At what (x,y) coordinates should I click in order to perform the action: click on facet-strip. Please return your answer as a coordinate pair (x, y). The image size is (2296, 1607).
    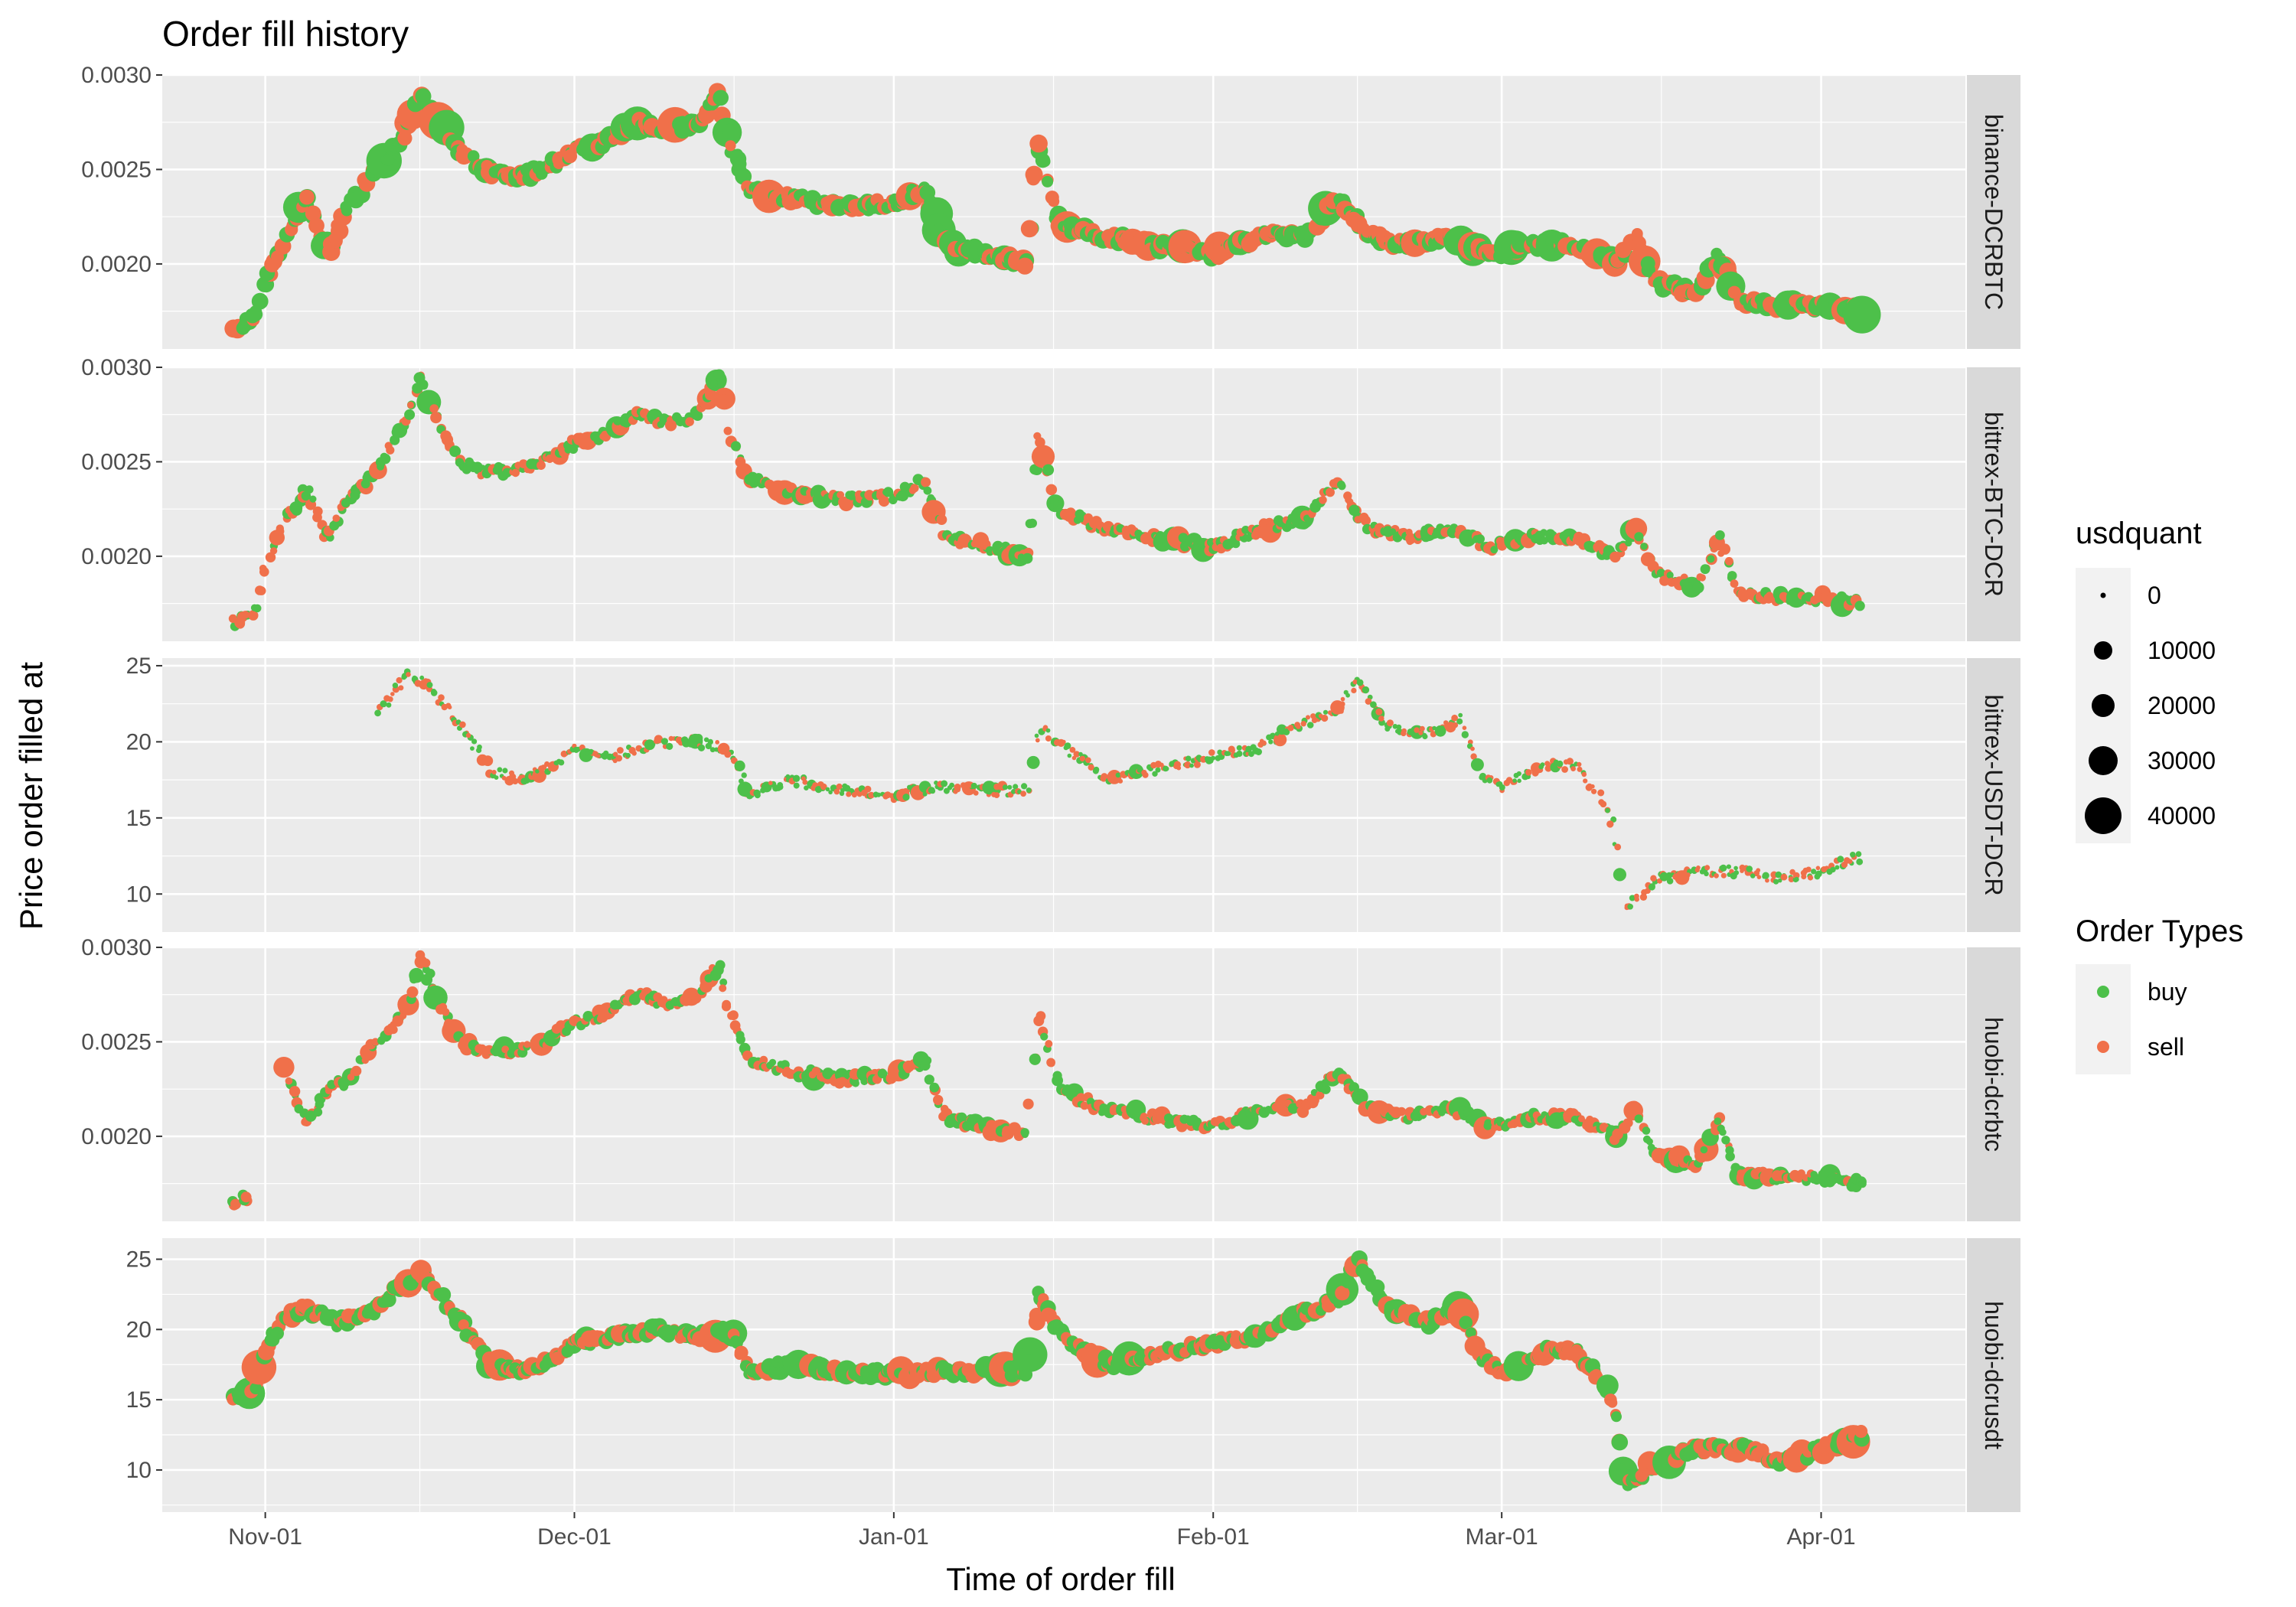
    Looking at the image, I should click on (1993, 1375).